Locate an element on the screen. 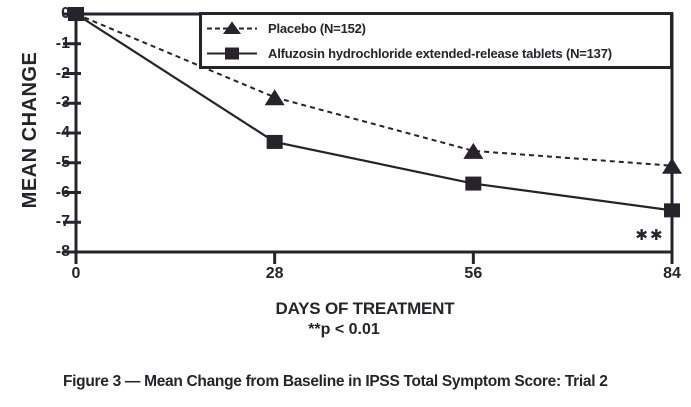  y-tick-label: -3 is located at coordinates (62, 103).